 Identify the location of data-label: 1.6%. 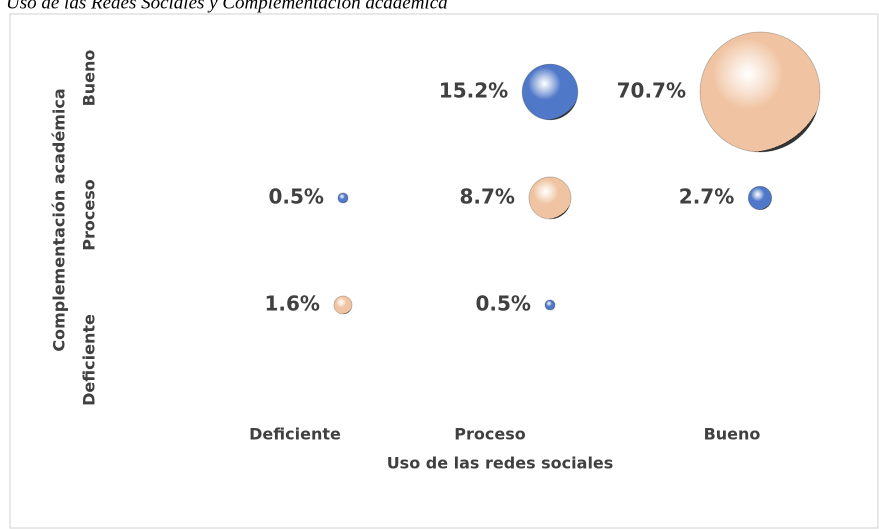
(292, 304).